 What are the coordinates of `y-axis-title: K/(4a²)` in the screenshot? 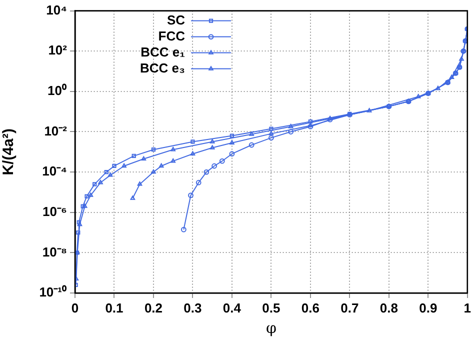 It's located at (9, 152).